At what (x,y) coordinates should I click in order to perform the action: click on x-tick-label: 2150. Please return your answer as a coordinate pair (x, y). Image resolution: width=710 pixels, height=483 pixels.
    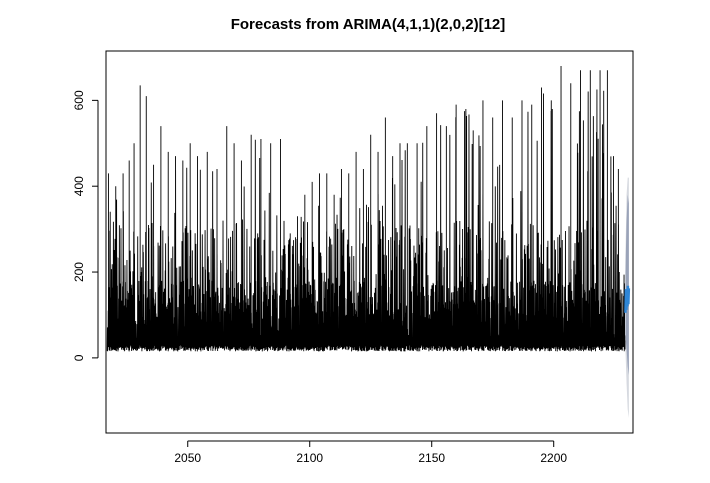
    Looking at the image, I should click on (431, 458).